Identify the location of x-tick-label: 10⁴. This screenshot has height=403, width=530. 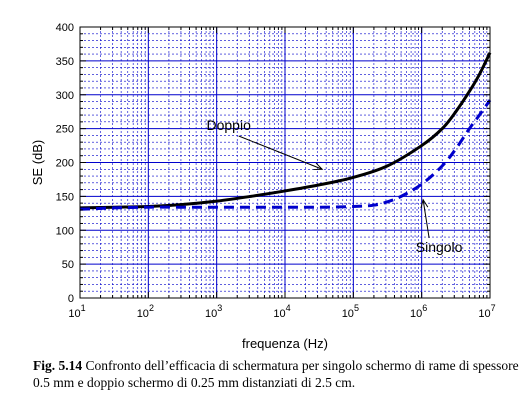
(281, 311).